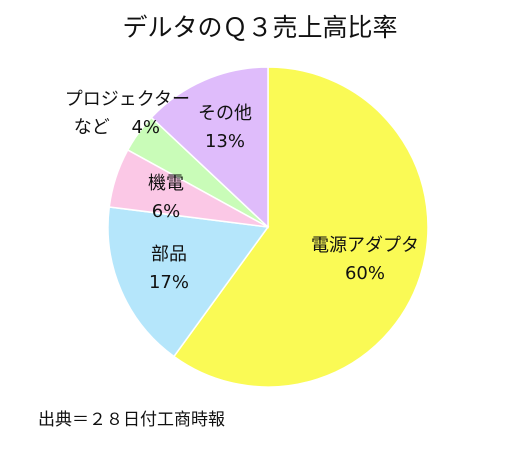  Describe the element at coordinates (166, 183) in the screenshot. I see `slice-name-electromechanical: 機電` at that location.